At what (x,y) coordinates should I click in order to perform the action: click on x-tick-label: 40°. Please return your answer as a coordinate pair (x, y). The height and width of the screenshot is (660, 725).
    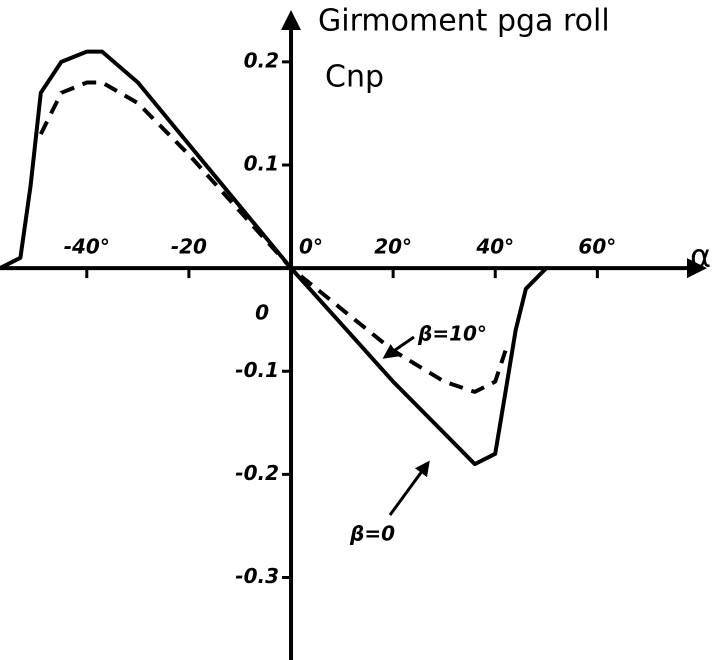
    Looking at the image, I should click on (494, 247).